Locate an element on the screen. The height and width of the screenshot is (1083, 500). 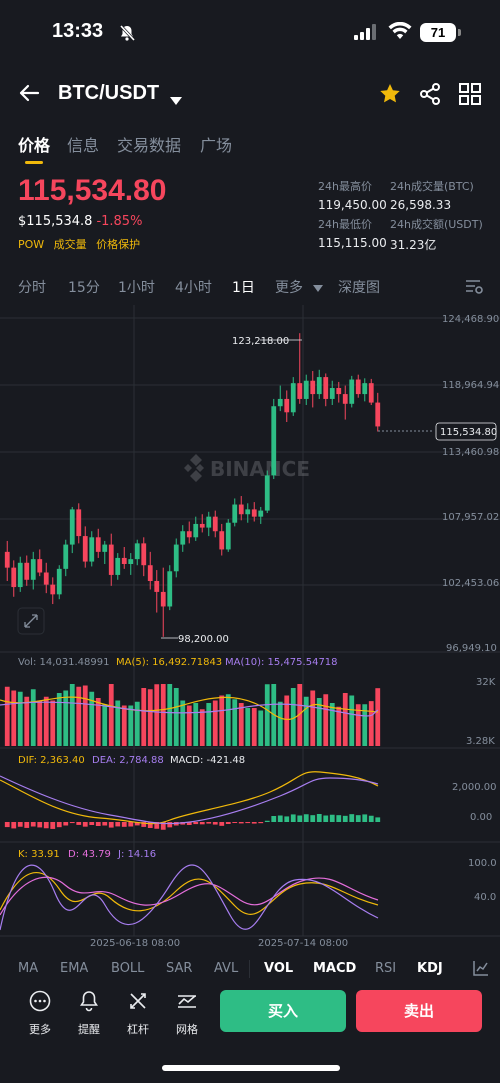
indicator-boll: BOLL is located at coordinates (128, 968).